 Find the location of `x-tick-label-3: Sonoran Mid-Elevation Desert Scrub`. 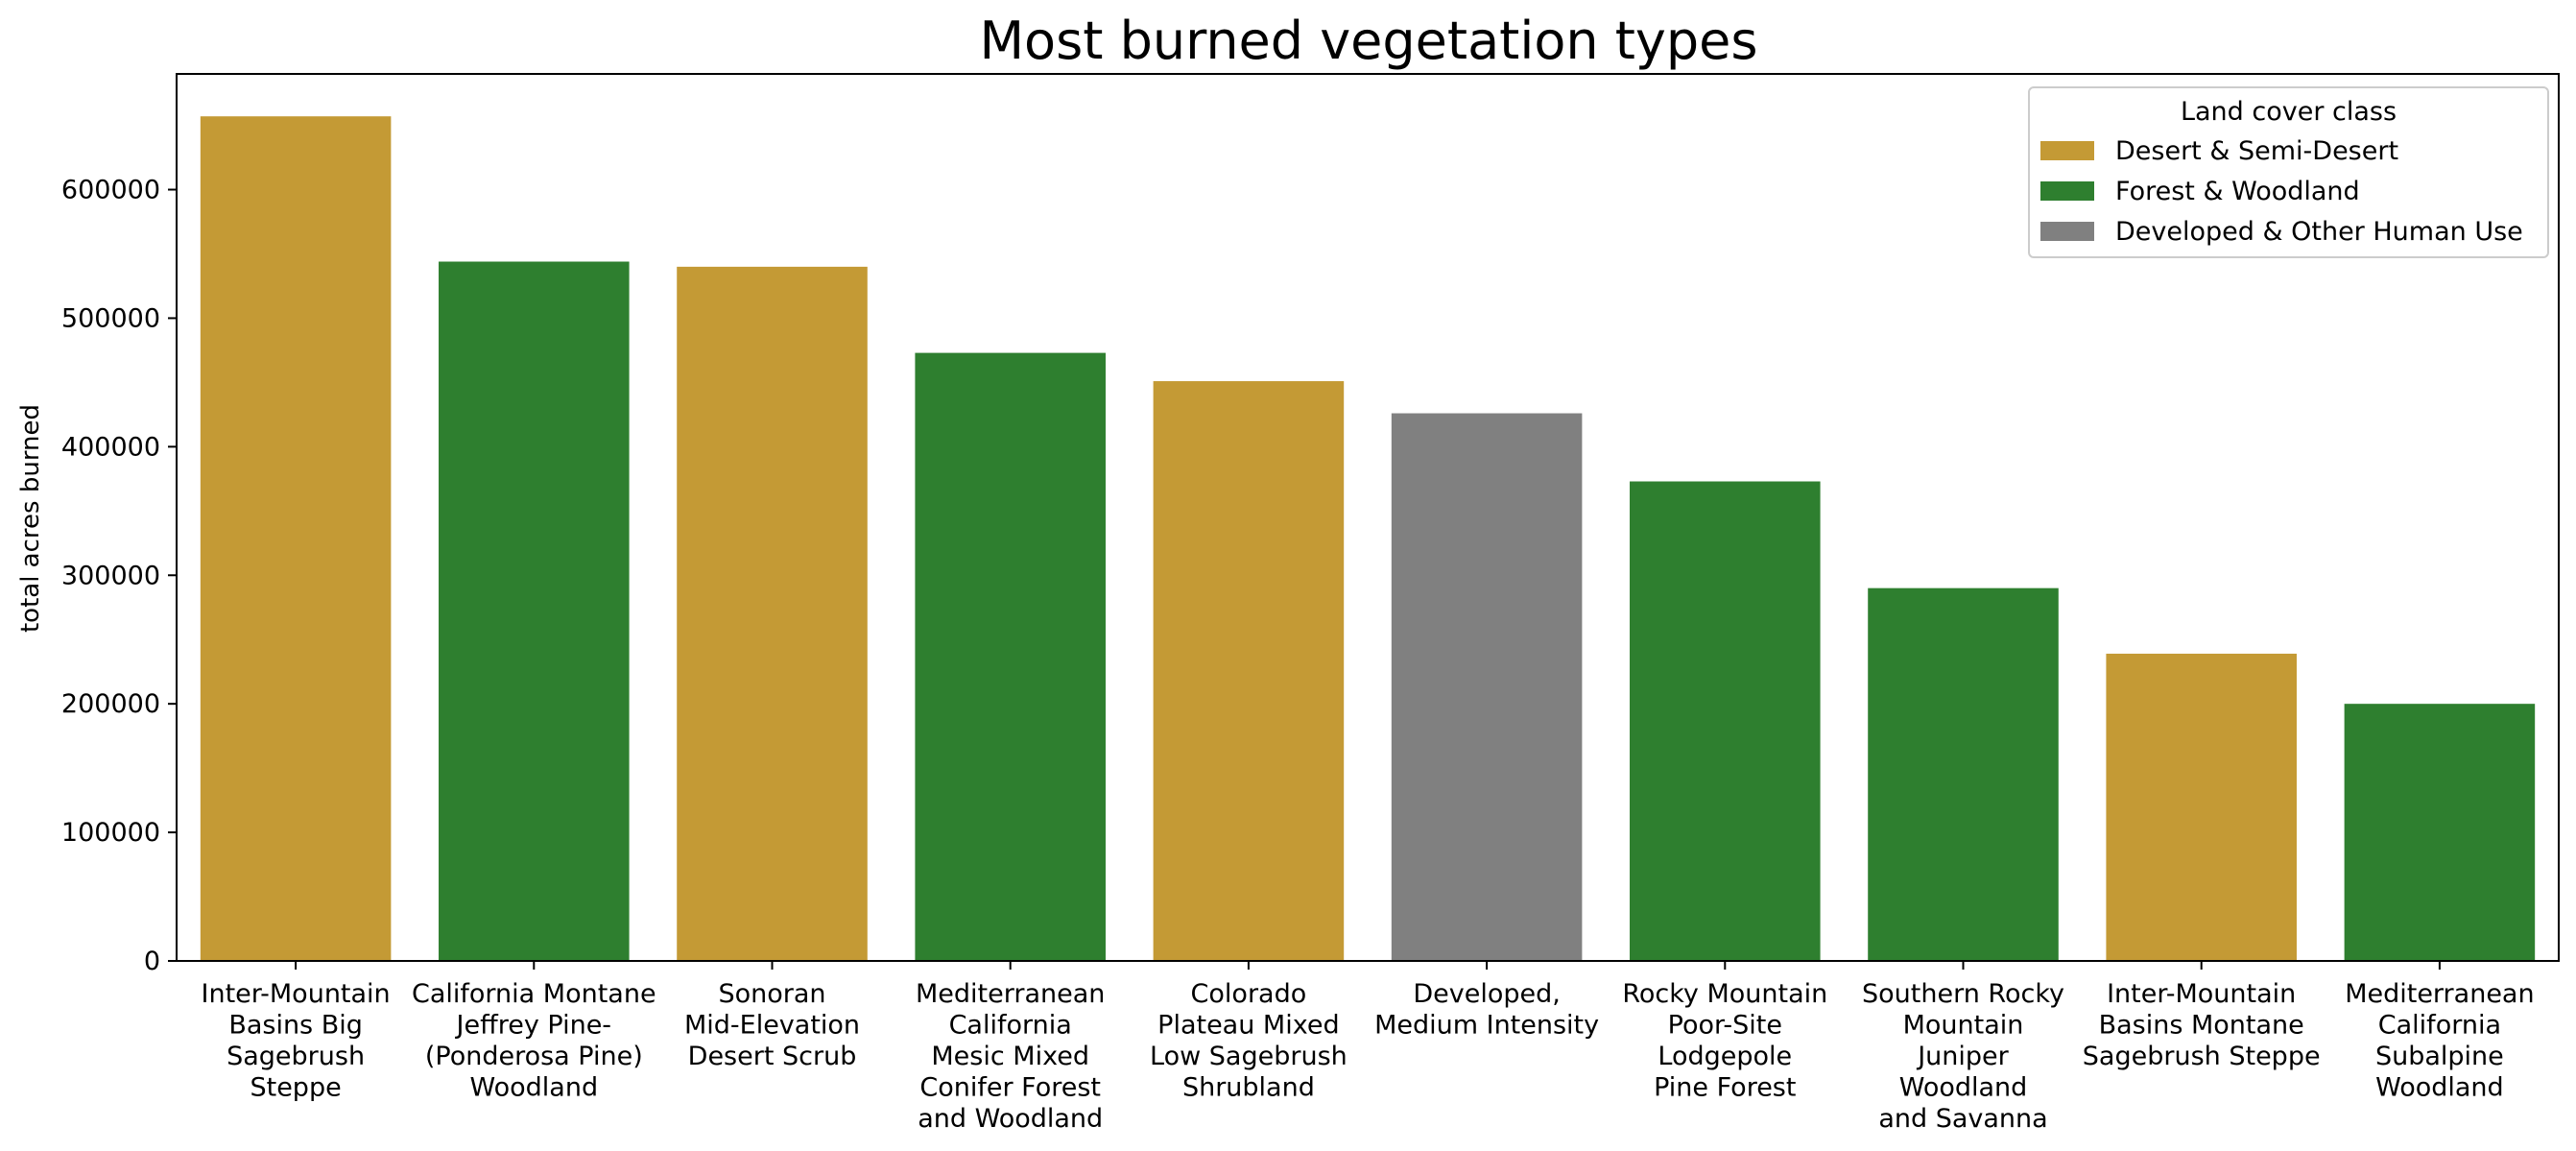

x-tick-label-3: Sonoran Mid-Elevation Desert Scrub is located at coordinates (772, 1025).